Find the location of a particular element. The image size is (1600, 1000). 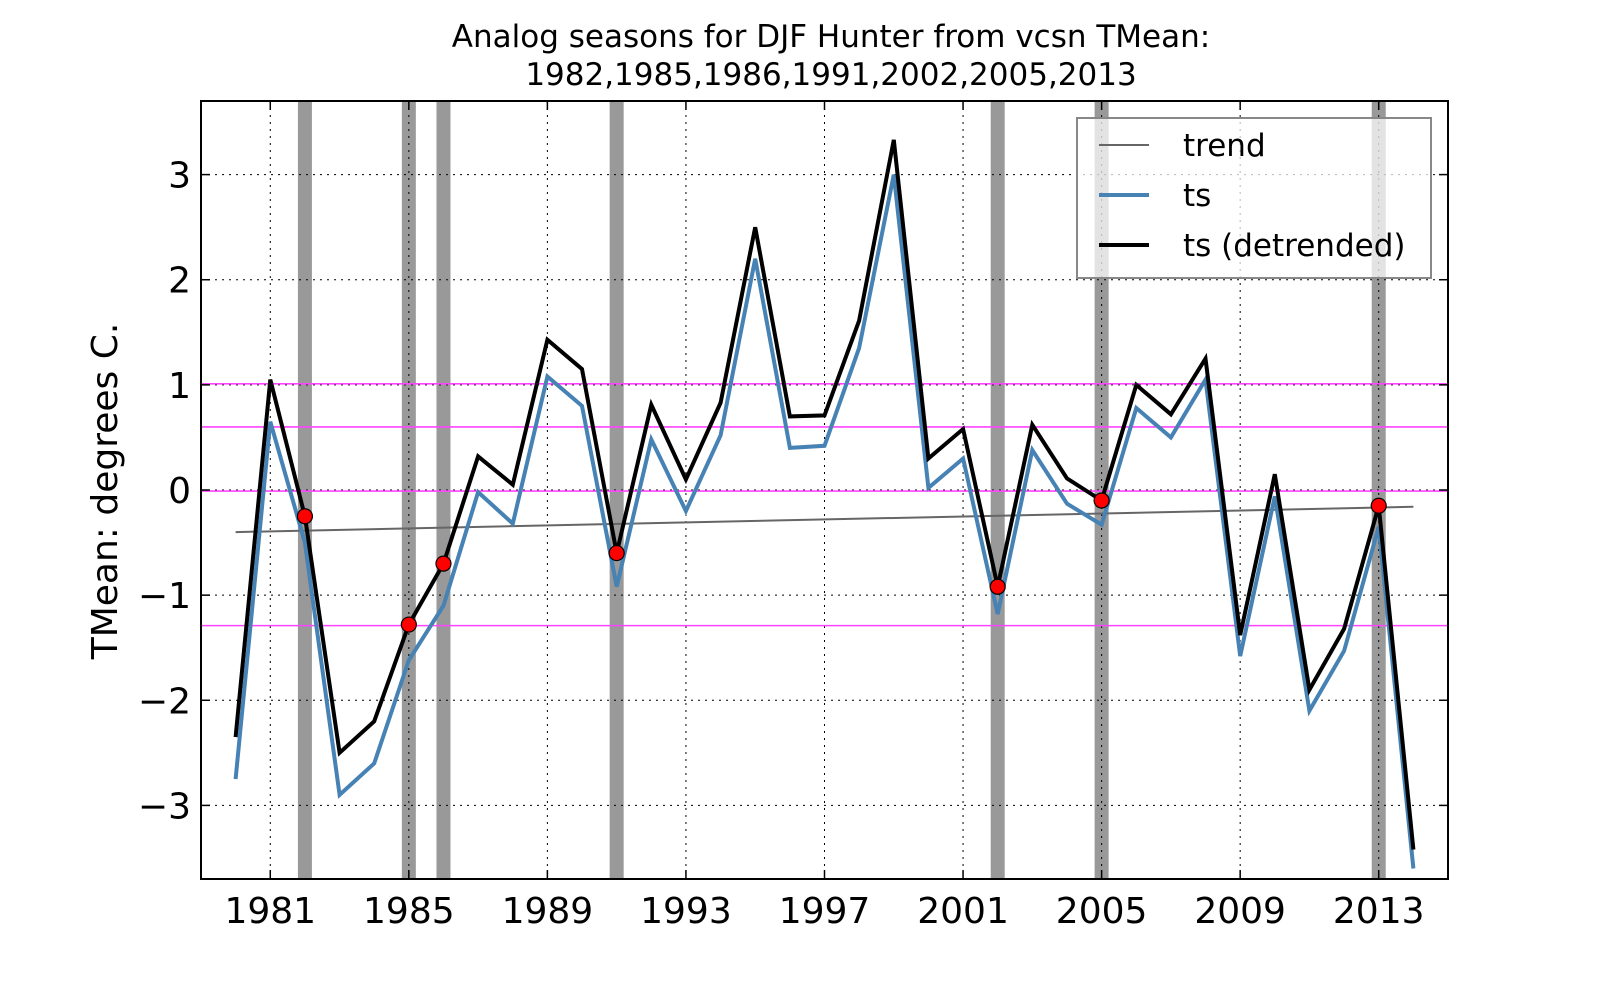

analog-band-2005 is located at coordinates (1101, 490).